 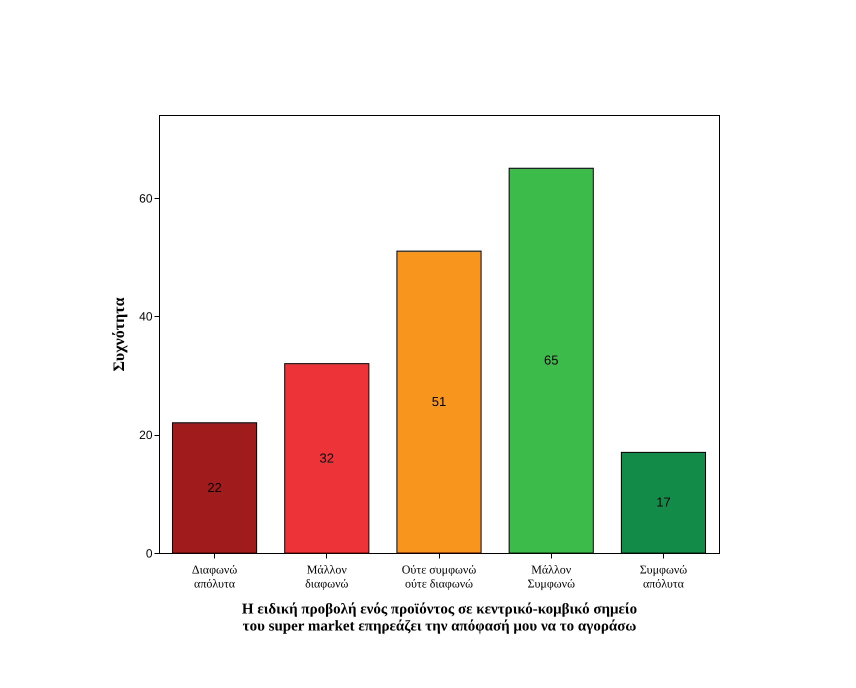 I want to click on y-tick-label: 60, so click(x=146, y=198).